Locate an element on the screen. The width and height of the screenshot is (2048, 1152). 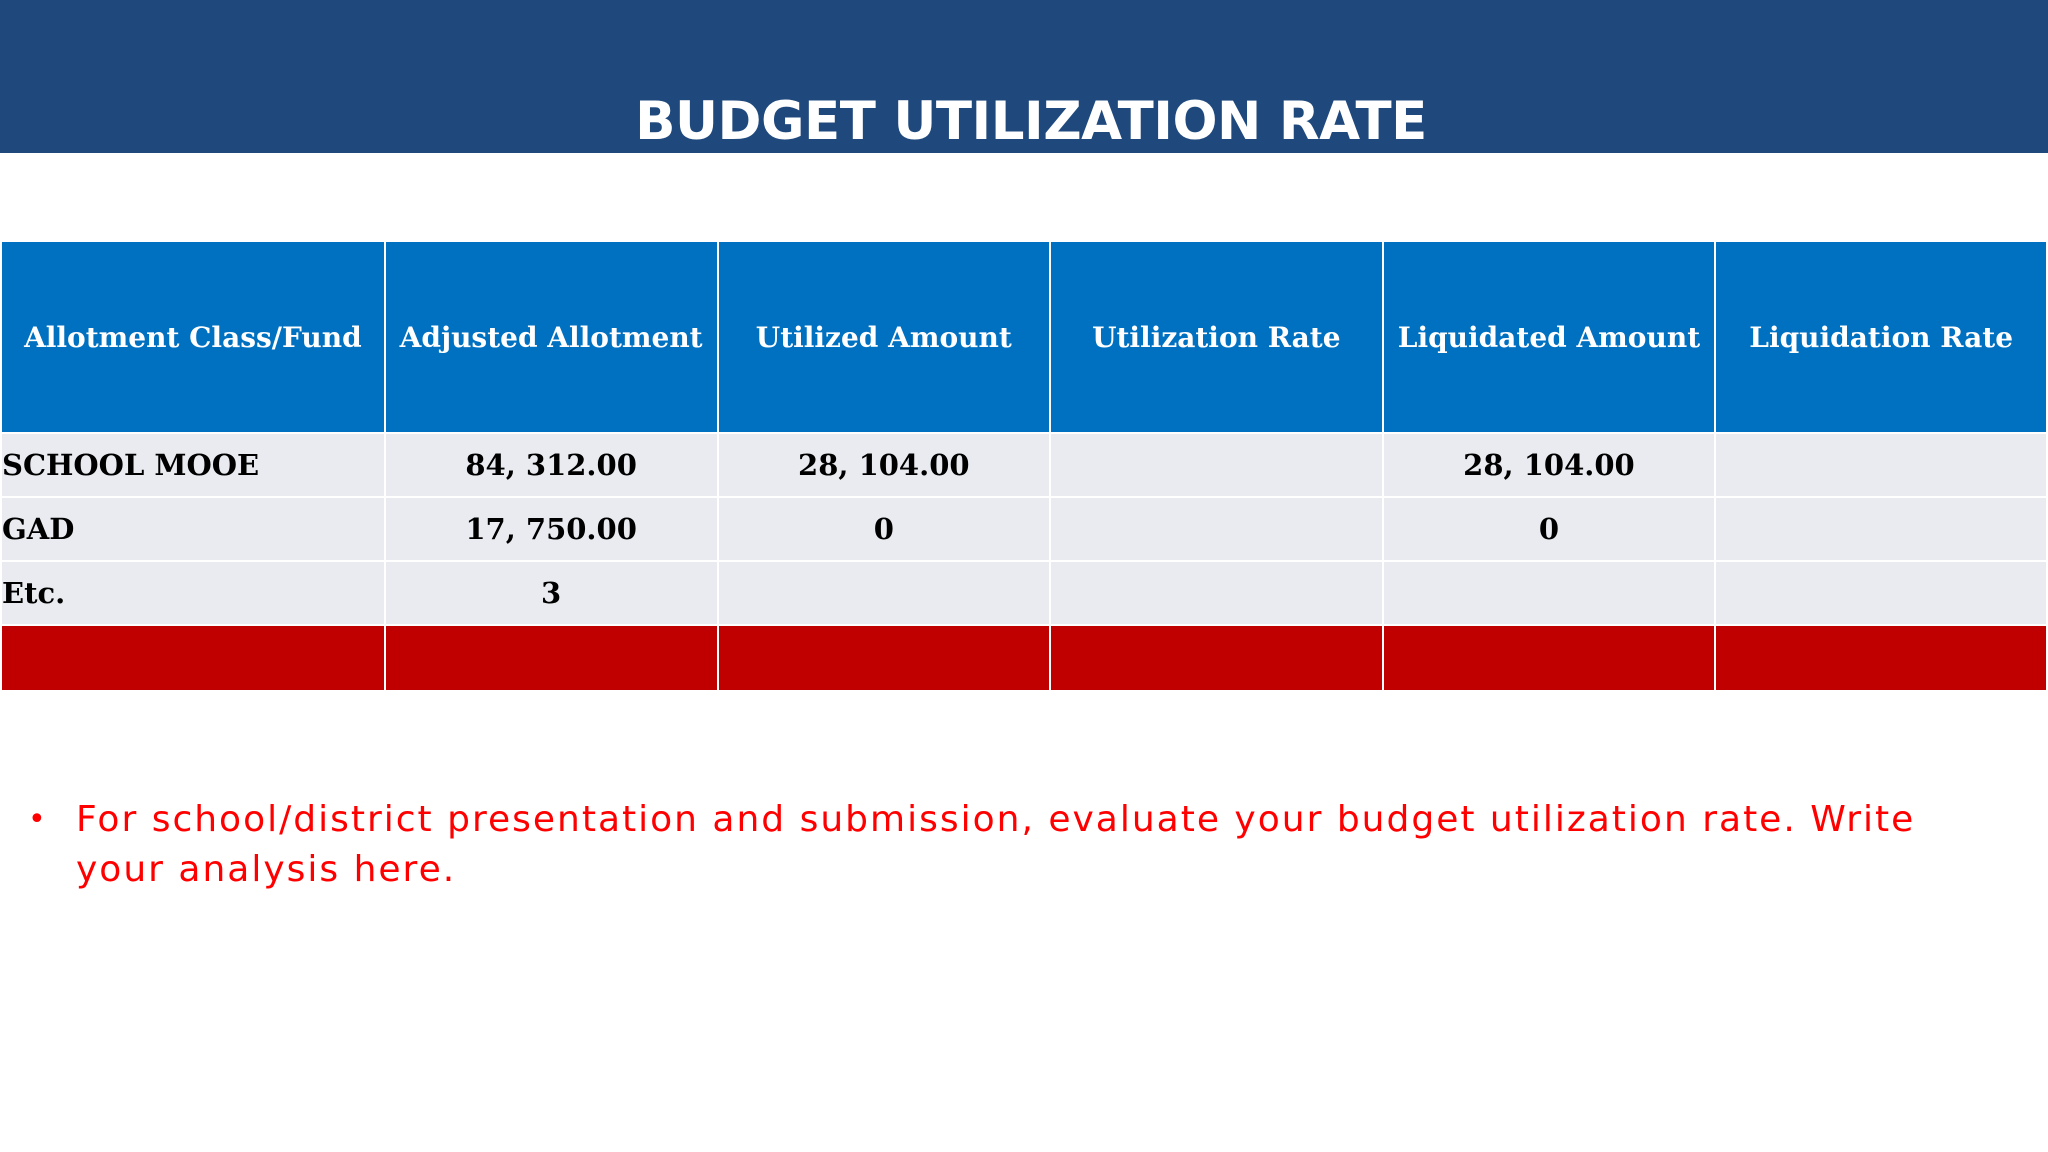
cell-utilized-amount: 0 is located at coordinates (884, 529).